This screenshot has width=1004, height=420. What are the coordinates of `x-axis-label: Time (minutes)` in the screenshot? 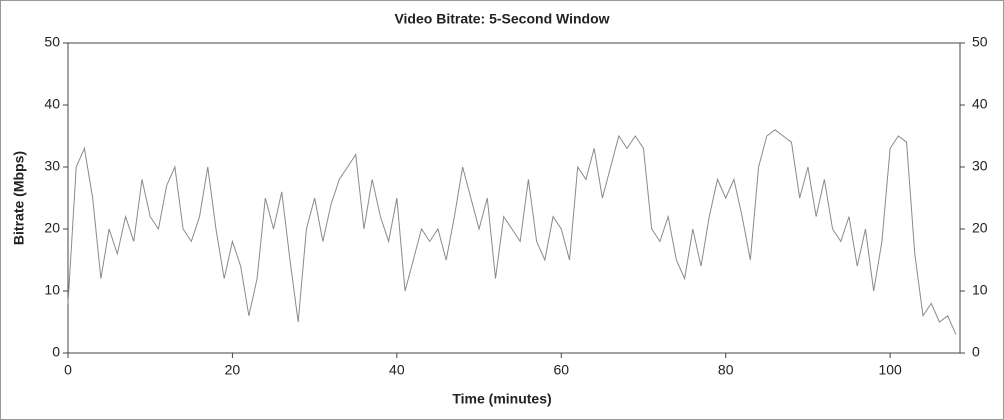 It's located at (501, 399).